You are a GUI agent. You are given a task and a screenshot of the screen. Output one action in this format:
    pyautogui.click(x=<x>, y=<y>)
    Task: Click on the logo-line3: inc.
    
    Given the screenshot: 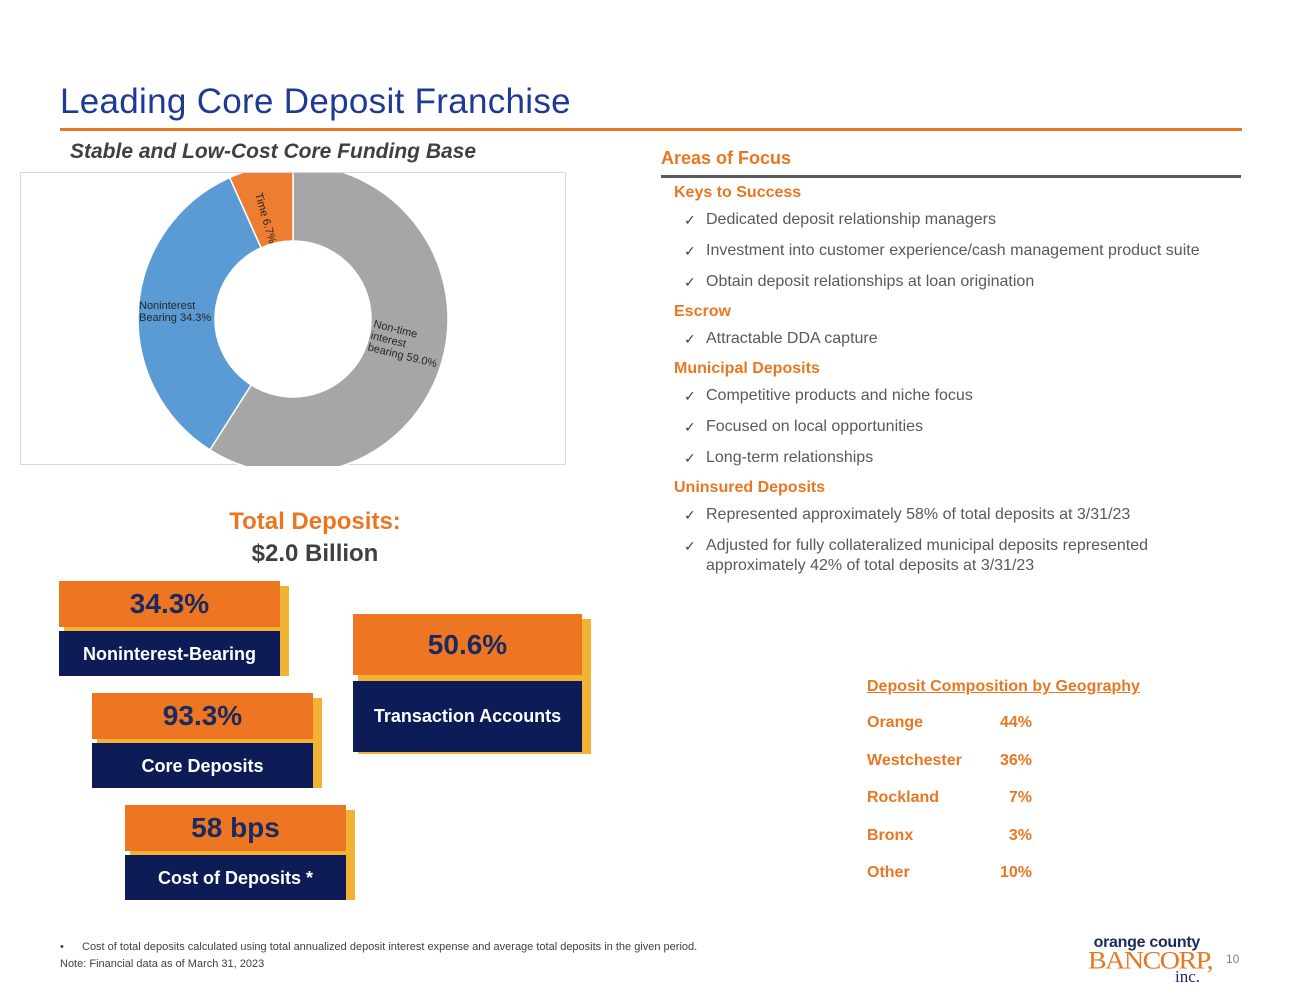 What is the action you would take?
    pyautogui.click(x=1187, y=976)
    